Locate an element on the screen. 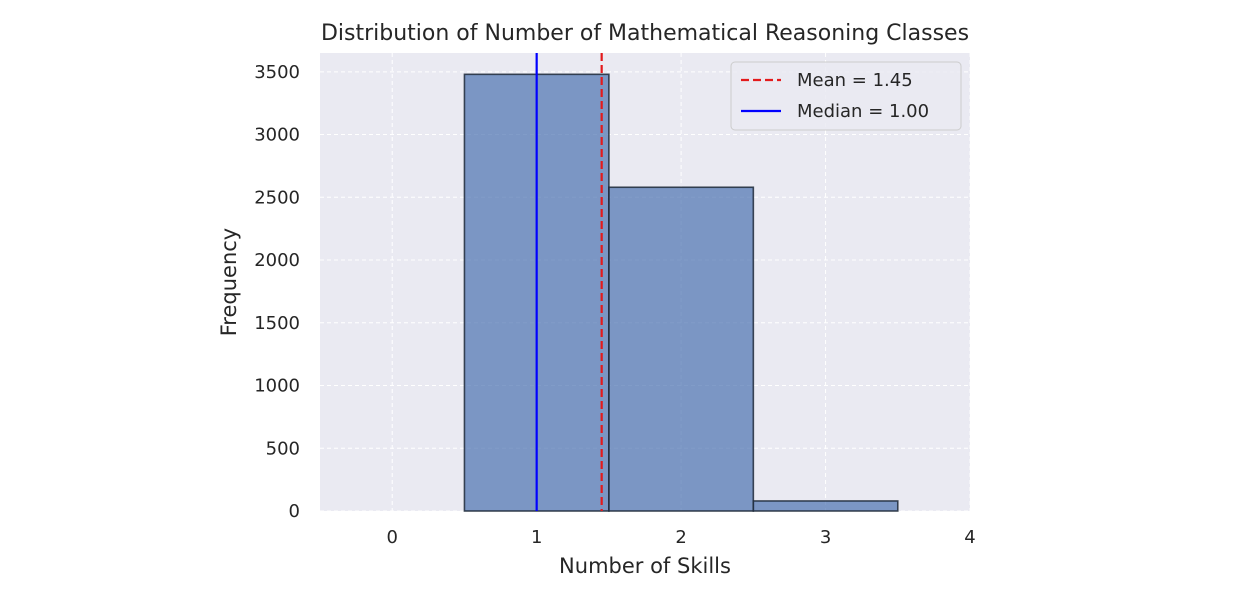 The width and height of the screenshot is (1250, 600). x-tick-label: 0 is located at coordinates (391, 537).